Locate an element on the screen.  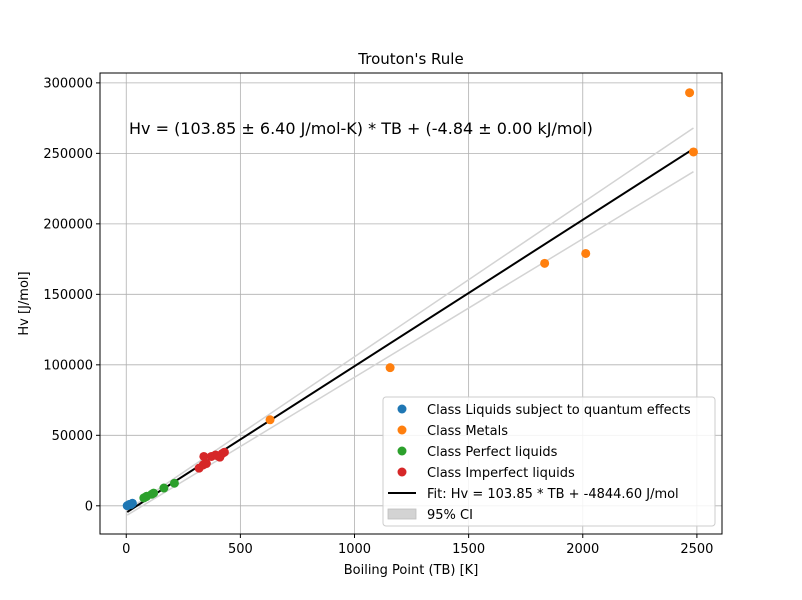
x-tick-label: 1500 is located at coordinates (468, 549).